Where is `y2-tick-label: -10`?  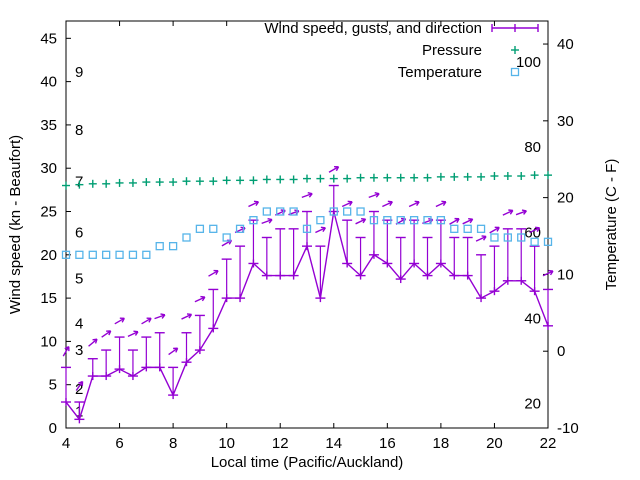 y2-tick-label: -10 is located at coordinates (568, 428).